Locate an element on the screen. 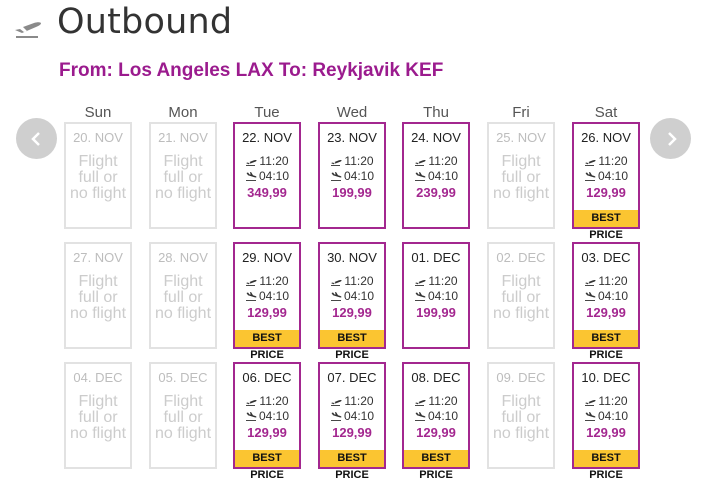 This screenshot has height=484, width=712. flight-day-cell: 23. NOV 11:20 04:10 199,99 is located at coordinates (352, 175).